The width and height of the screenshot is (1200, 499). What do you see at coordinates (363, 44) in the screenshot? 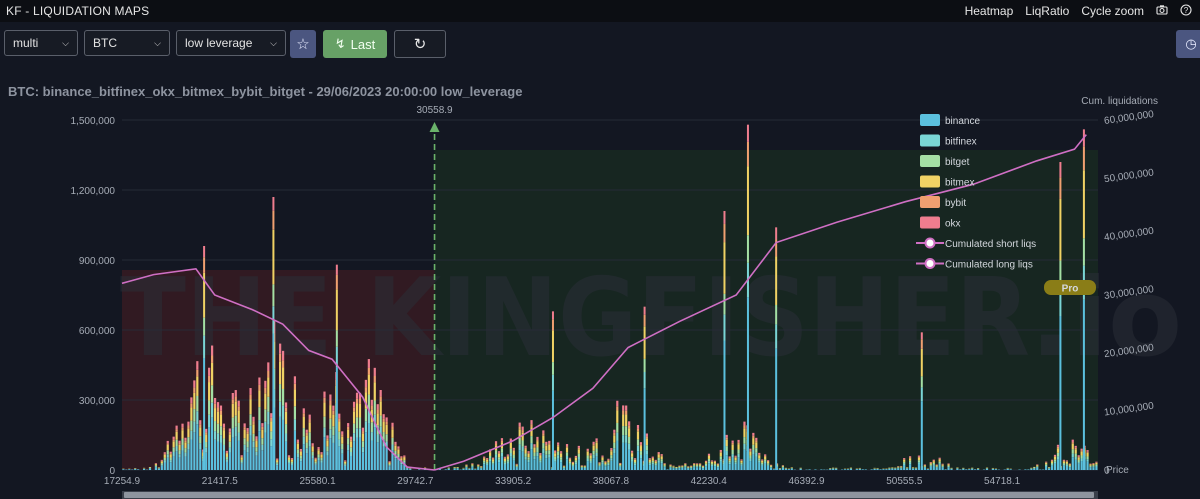
I see `last-button-label: Last` at bounding box center [363, 44].